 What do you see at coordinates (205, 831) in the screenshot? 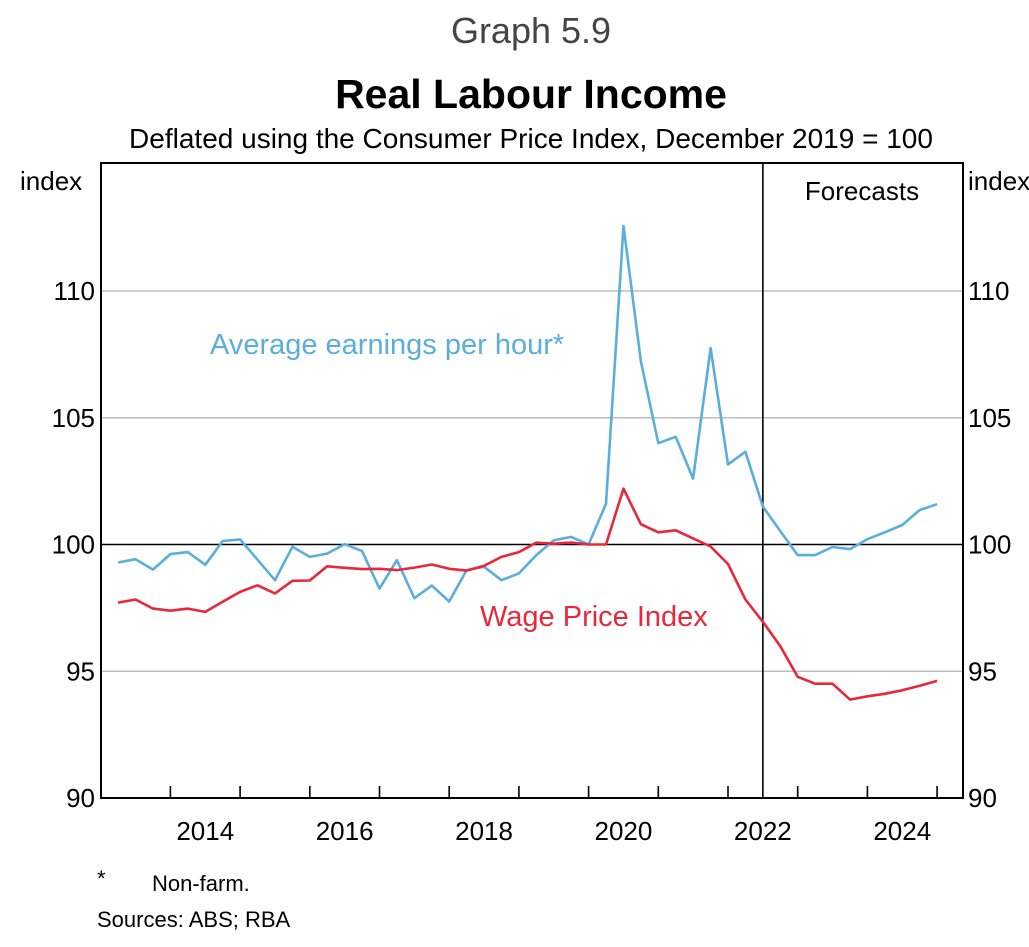
I see `x-tick-label: 2014` at bounding box center [205, 831].